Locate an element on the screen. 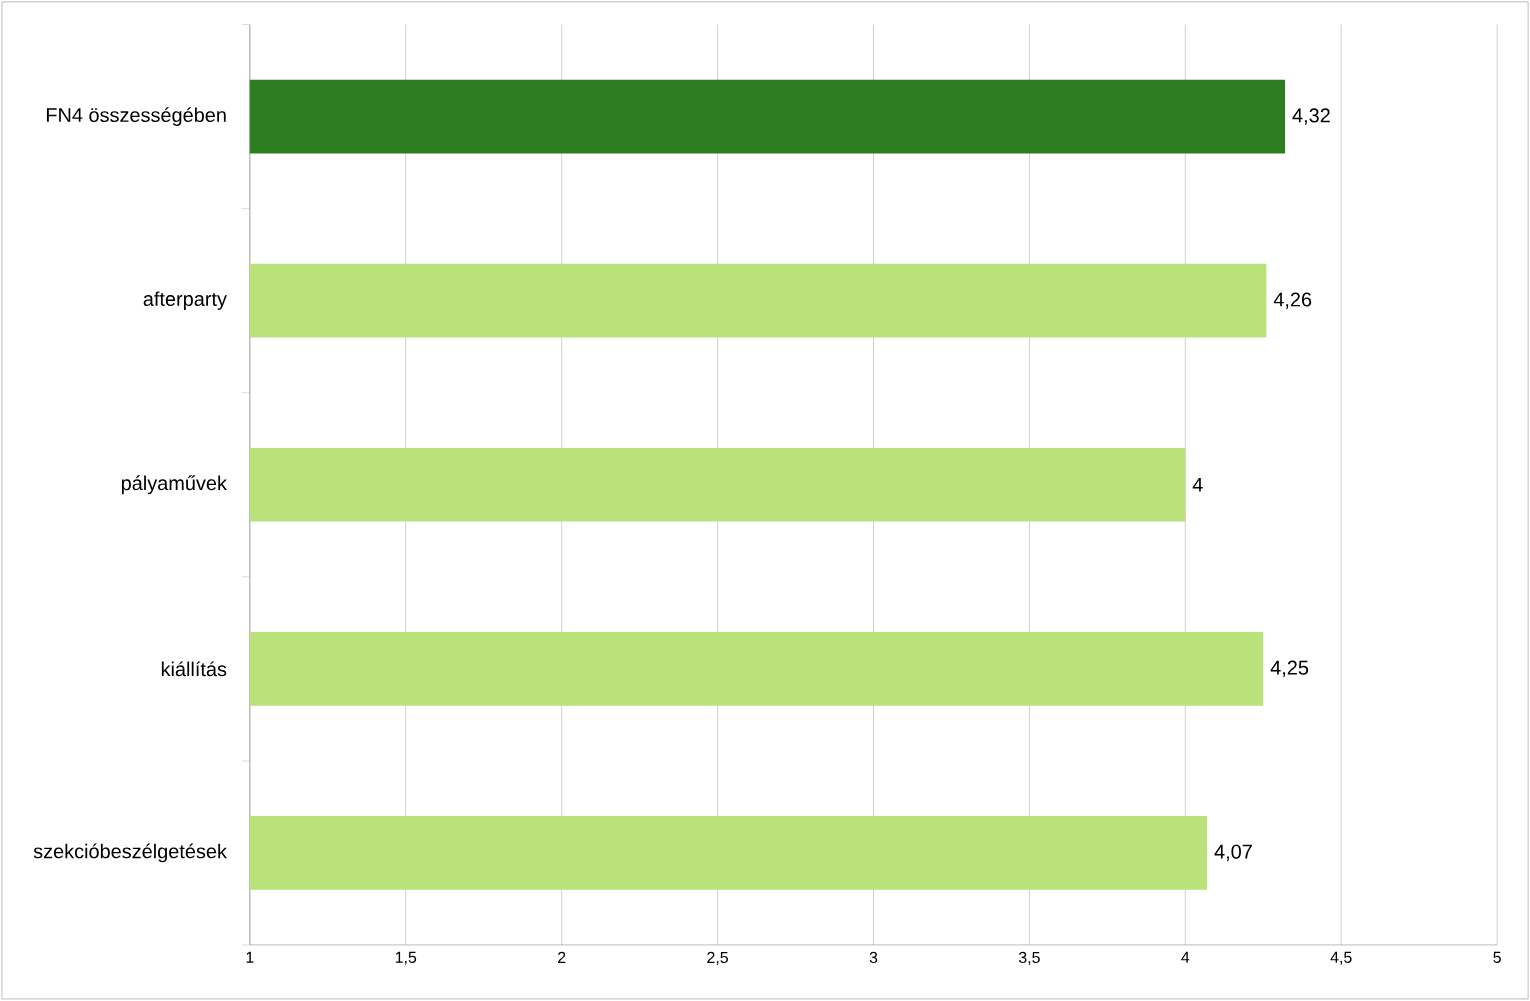 This screenshot has width=1530, height=1001. data-label: 4,25 is located at coordinates (1289, 669).